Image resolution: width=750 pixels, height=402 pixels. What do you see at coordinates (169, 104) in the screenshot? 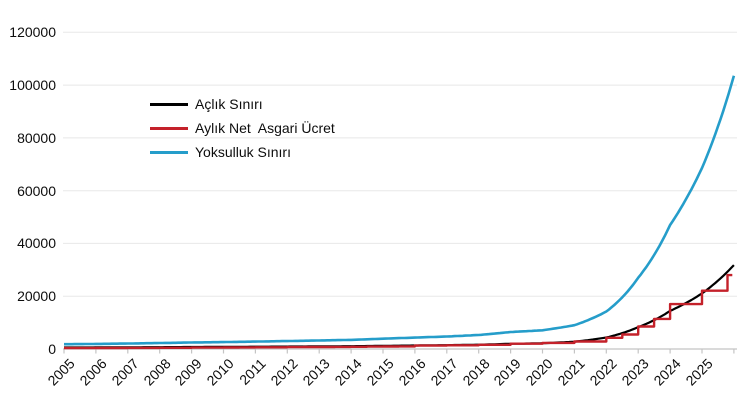
I see `aclik-siniri-line-swatch` at bounding box center [169, 104].